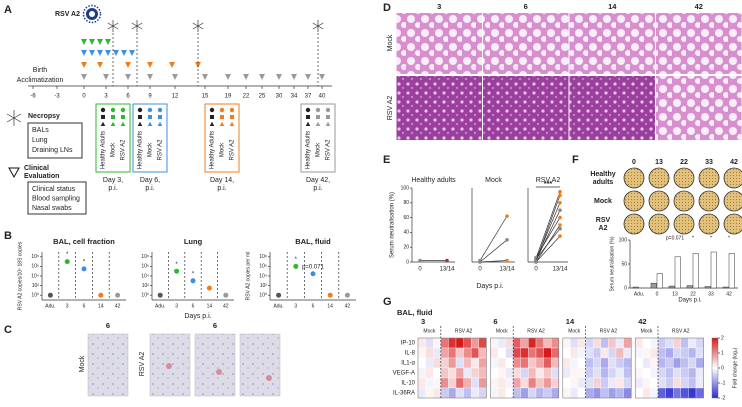 The image size is (742, 407). Describe the element at coordinates (84, 306) in the screenshot. I see `x-tick-label: 6` at that location.